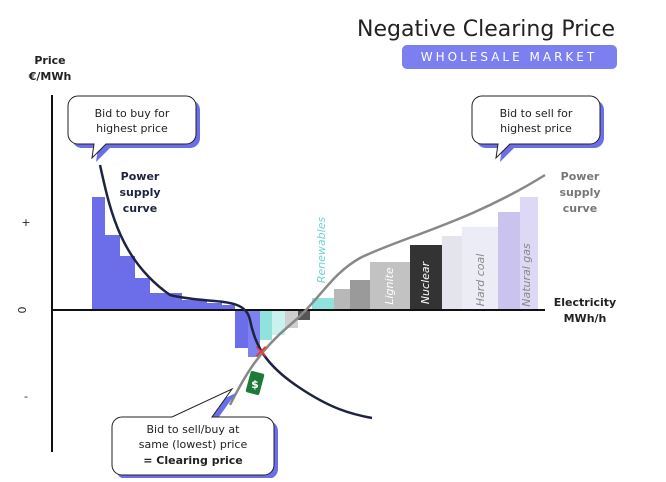  I want to click on callout-sell: Bid to sell for highest price, so click(537, 128).